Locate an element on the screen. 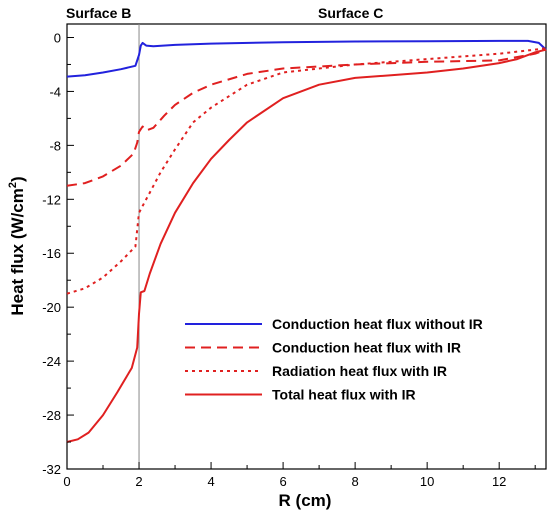 This screenshot has width=550, height=519. y-axis-label: Heat flux (W/cm2) is located at coordinates (17, 245).